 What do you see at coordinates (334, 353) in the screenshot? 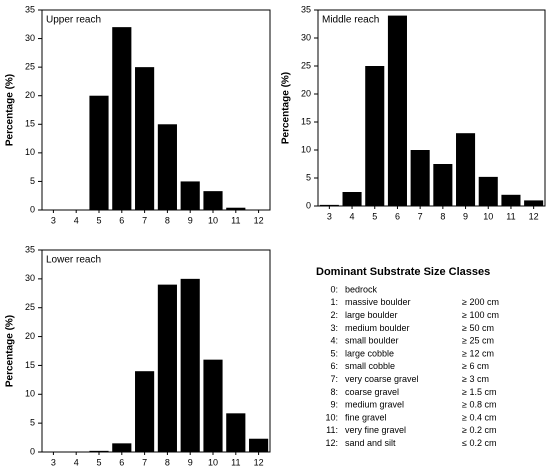
I see `class-code: 5:` at bounding box center [334, 353].